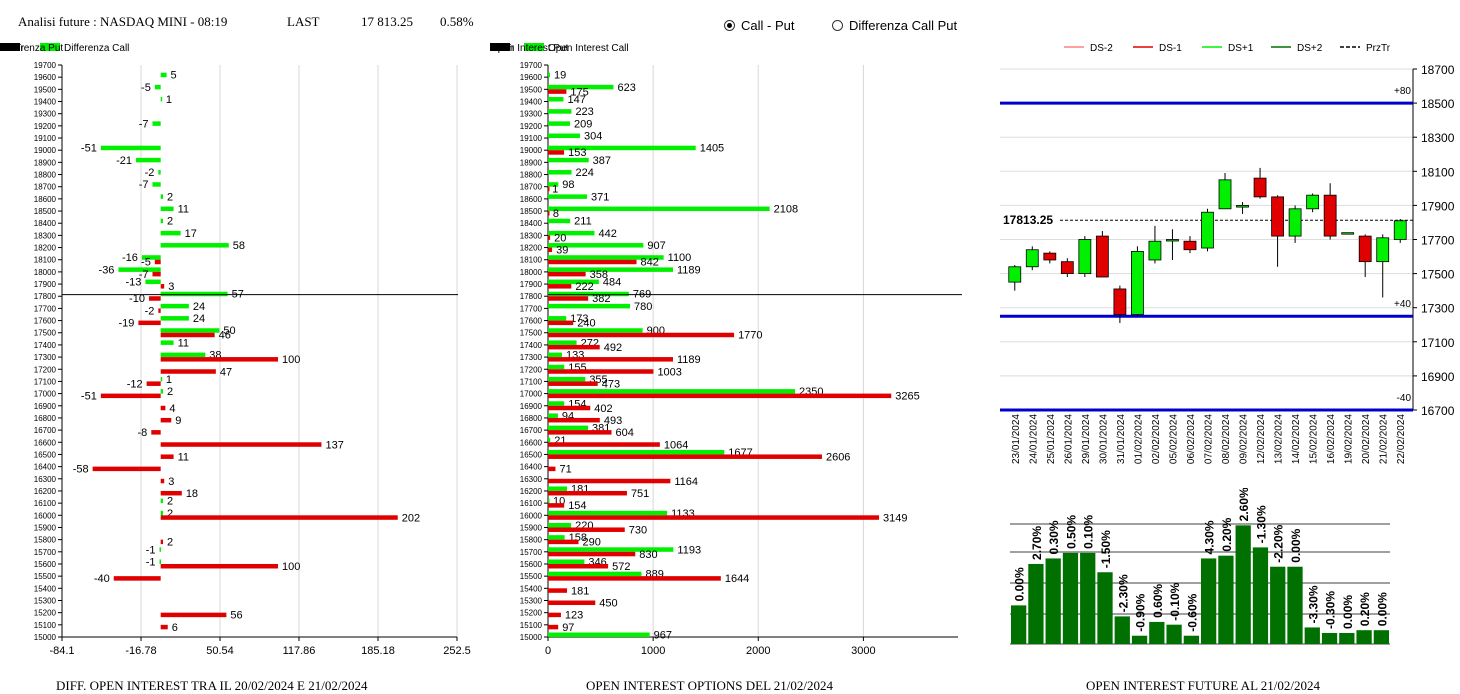 This screenshot has width=1460, height=694. Describe the element at coordinates (89, 397) in the screenshot. I see `bar-value-label: -51` at that location.